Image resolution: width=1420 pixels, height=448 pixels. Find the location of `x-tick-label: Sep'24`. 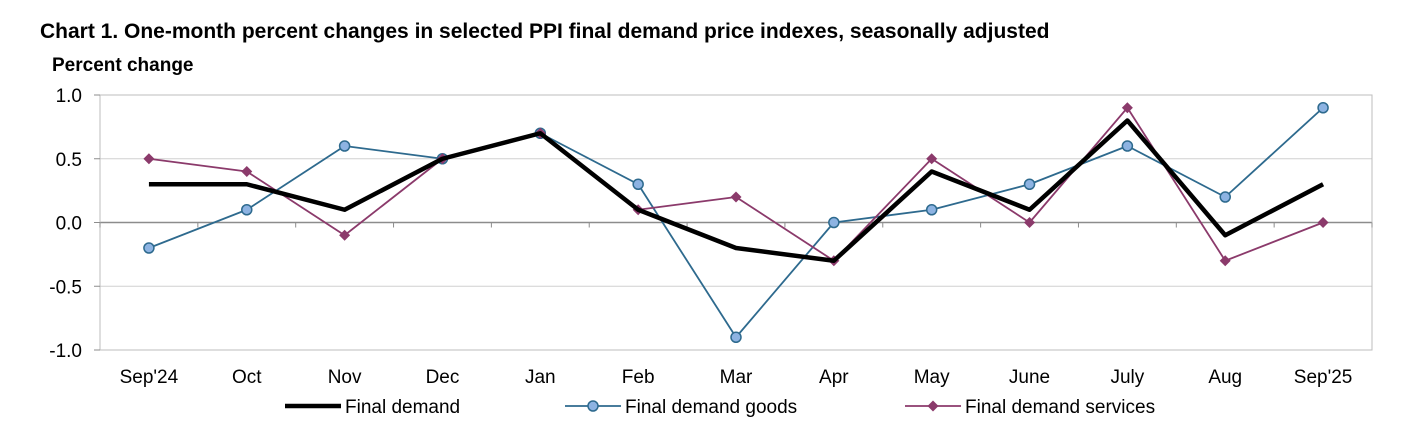

x-tick-label: Sep'24 is located at coordinates (149, 377).